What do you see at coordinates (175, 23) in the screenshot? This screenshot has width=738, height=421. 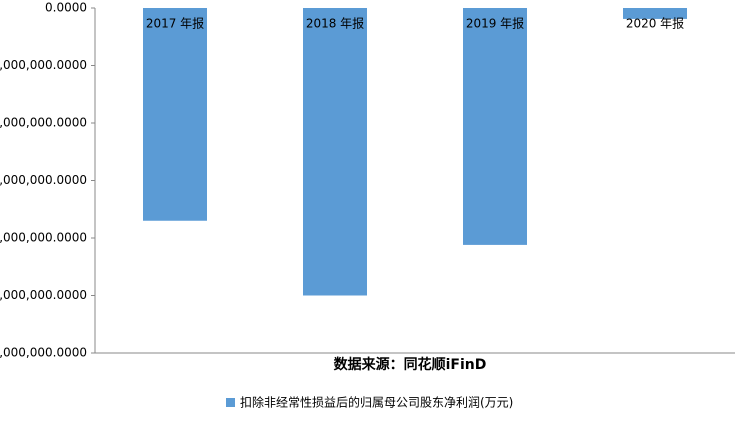 I see `x-tick-label: 2017 年报` at bounding box center [175, 23].